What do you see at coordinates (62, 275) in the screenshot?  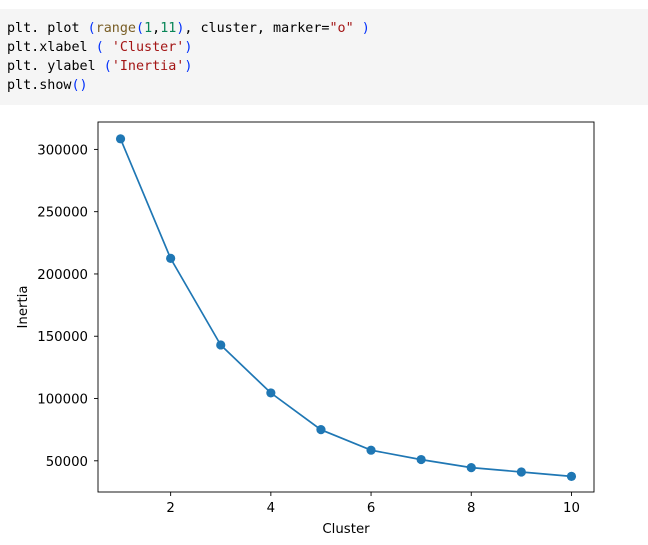 I see `y-tick-label: 200000` at bounding box center [62, 275].